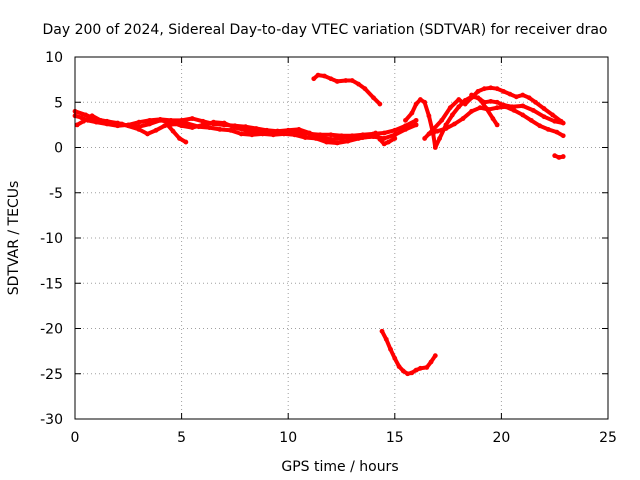 The width and height of the screenshot is (640, 480). I want to click on x-tick-label: 10, so click(288, 438).